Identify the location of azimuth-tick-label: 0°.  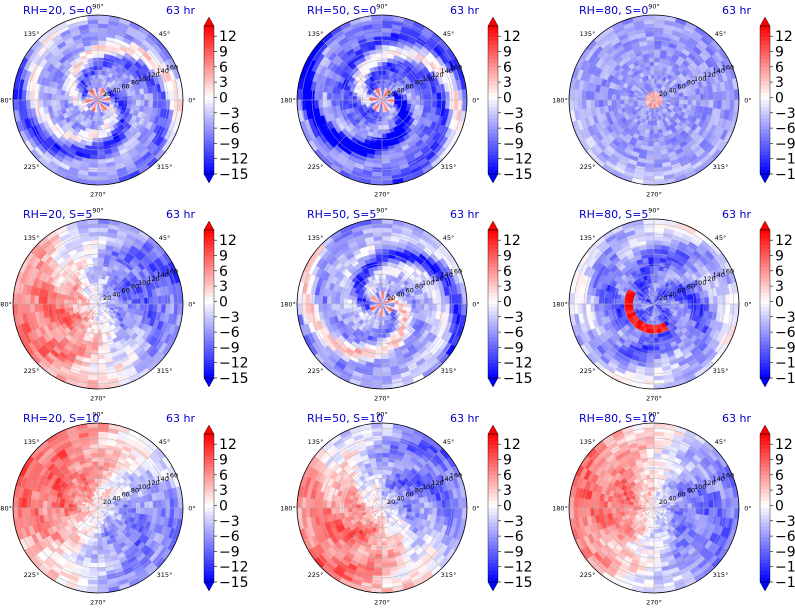
(191, 101).